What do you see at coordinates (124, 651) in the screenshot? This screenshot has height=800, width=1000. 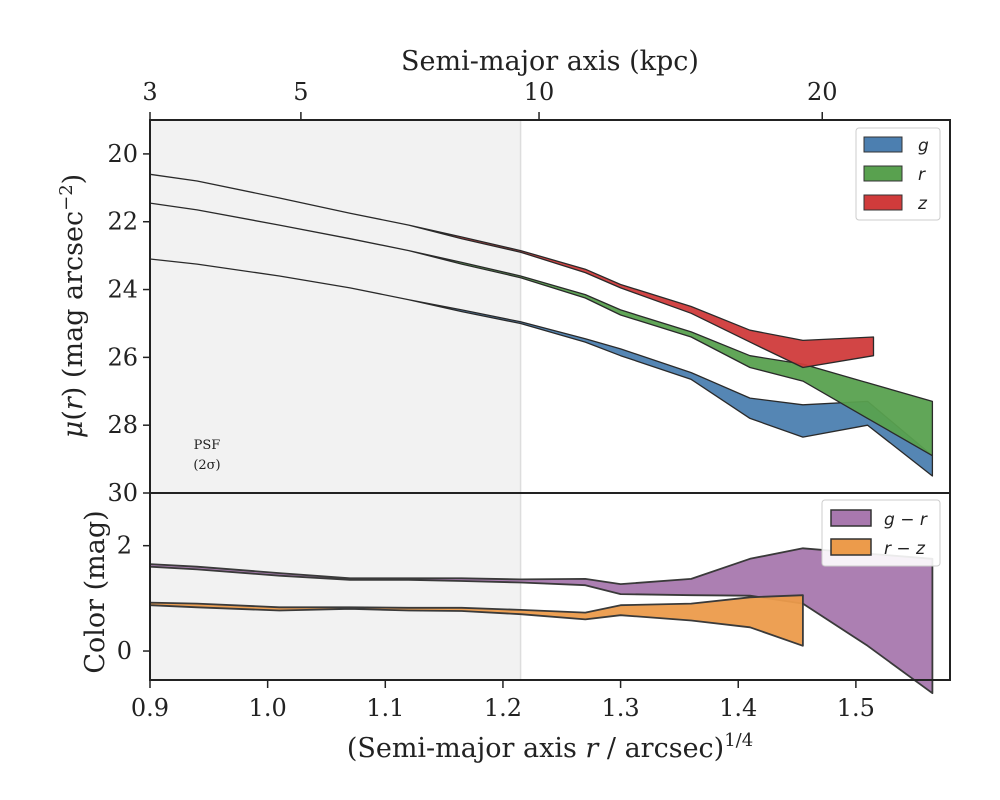 I see `color-y-tick-label: 0` at bounding box center [124, 651].